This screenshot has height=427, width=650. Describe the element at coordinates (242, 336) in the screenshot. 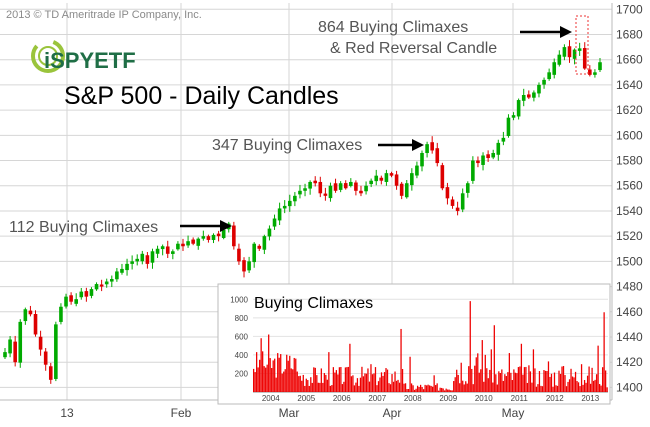

I see `inset-y-tick-label: 600` at that location.